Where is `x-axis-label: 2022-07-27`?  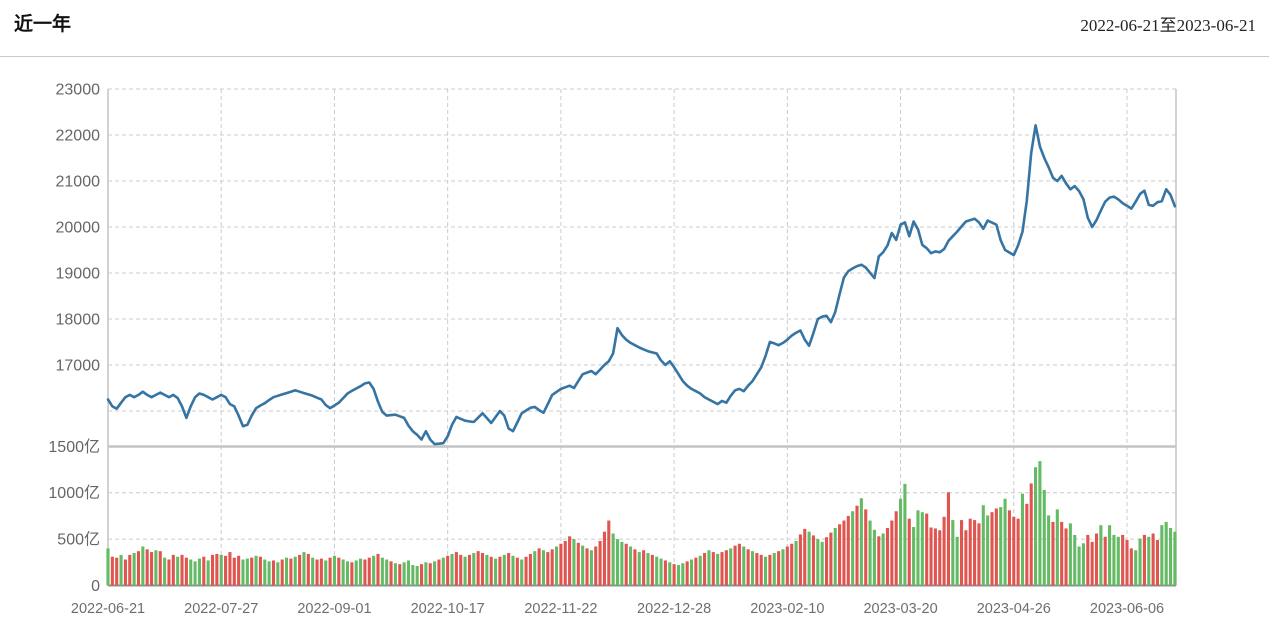
x-axis-label: 2022-07-27 is located at coordinates (221, 609).